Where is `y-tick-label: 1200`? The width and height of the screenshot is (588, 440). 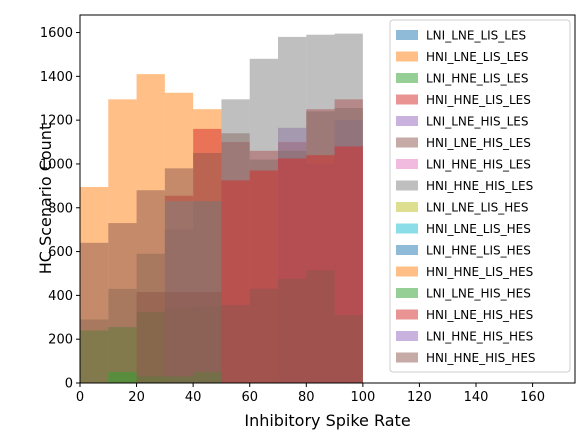
y-tick-label: 1200 is located at coordinates (56, 121).